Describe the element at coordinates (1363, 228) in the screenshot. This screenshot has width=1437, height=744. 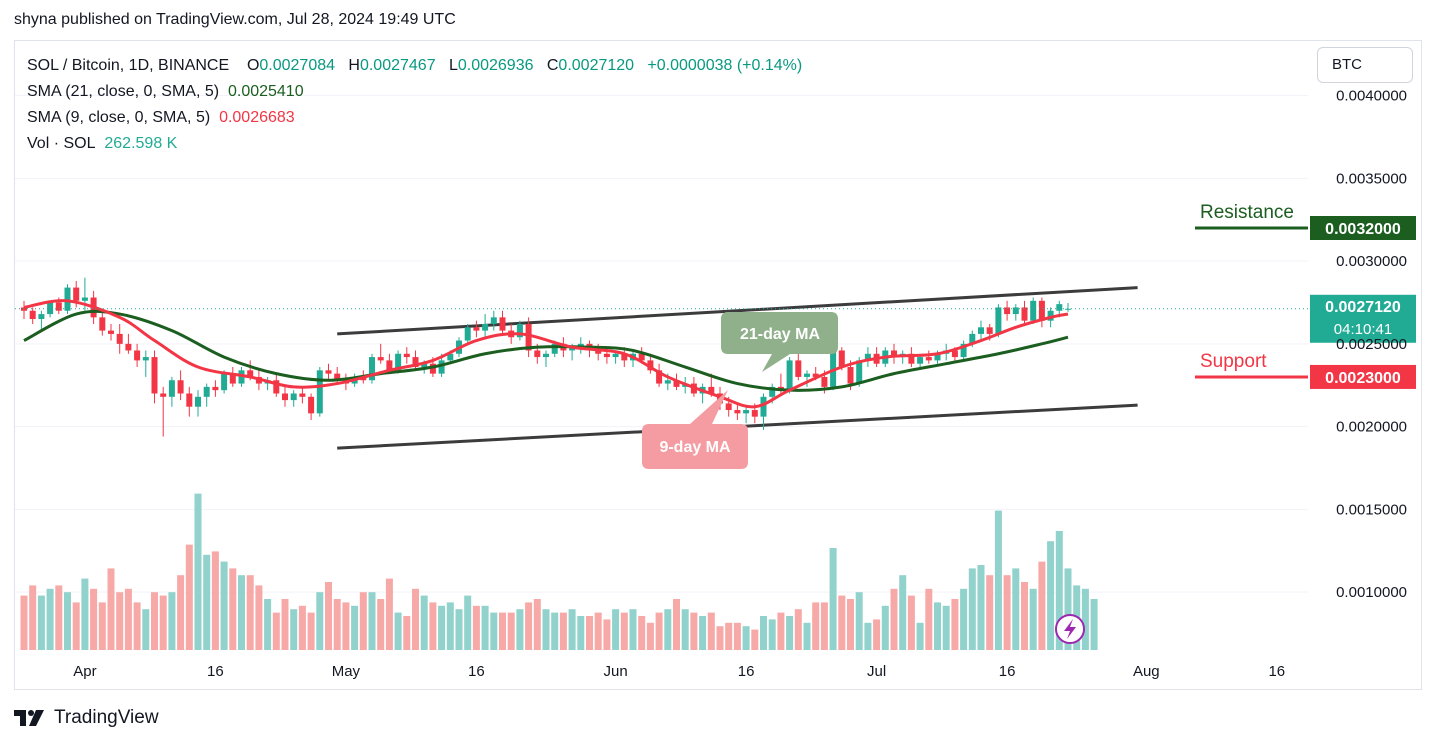
I see `resistance-price-box` at that location.